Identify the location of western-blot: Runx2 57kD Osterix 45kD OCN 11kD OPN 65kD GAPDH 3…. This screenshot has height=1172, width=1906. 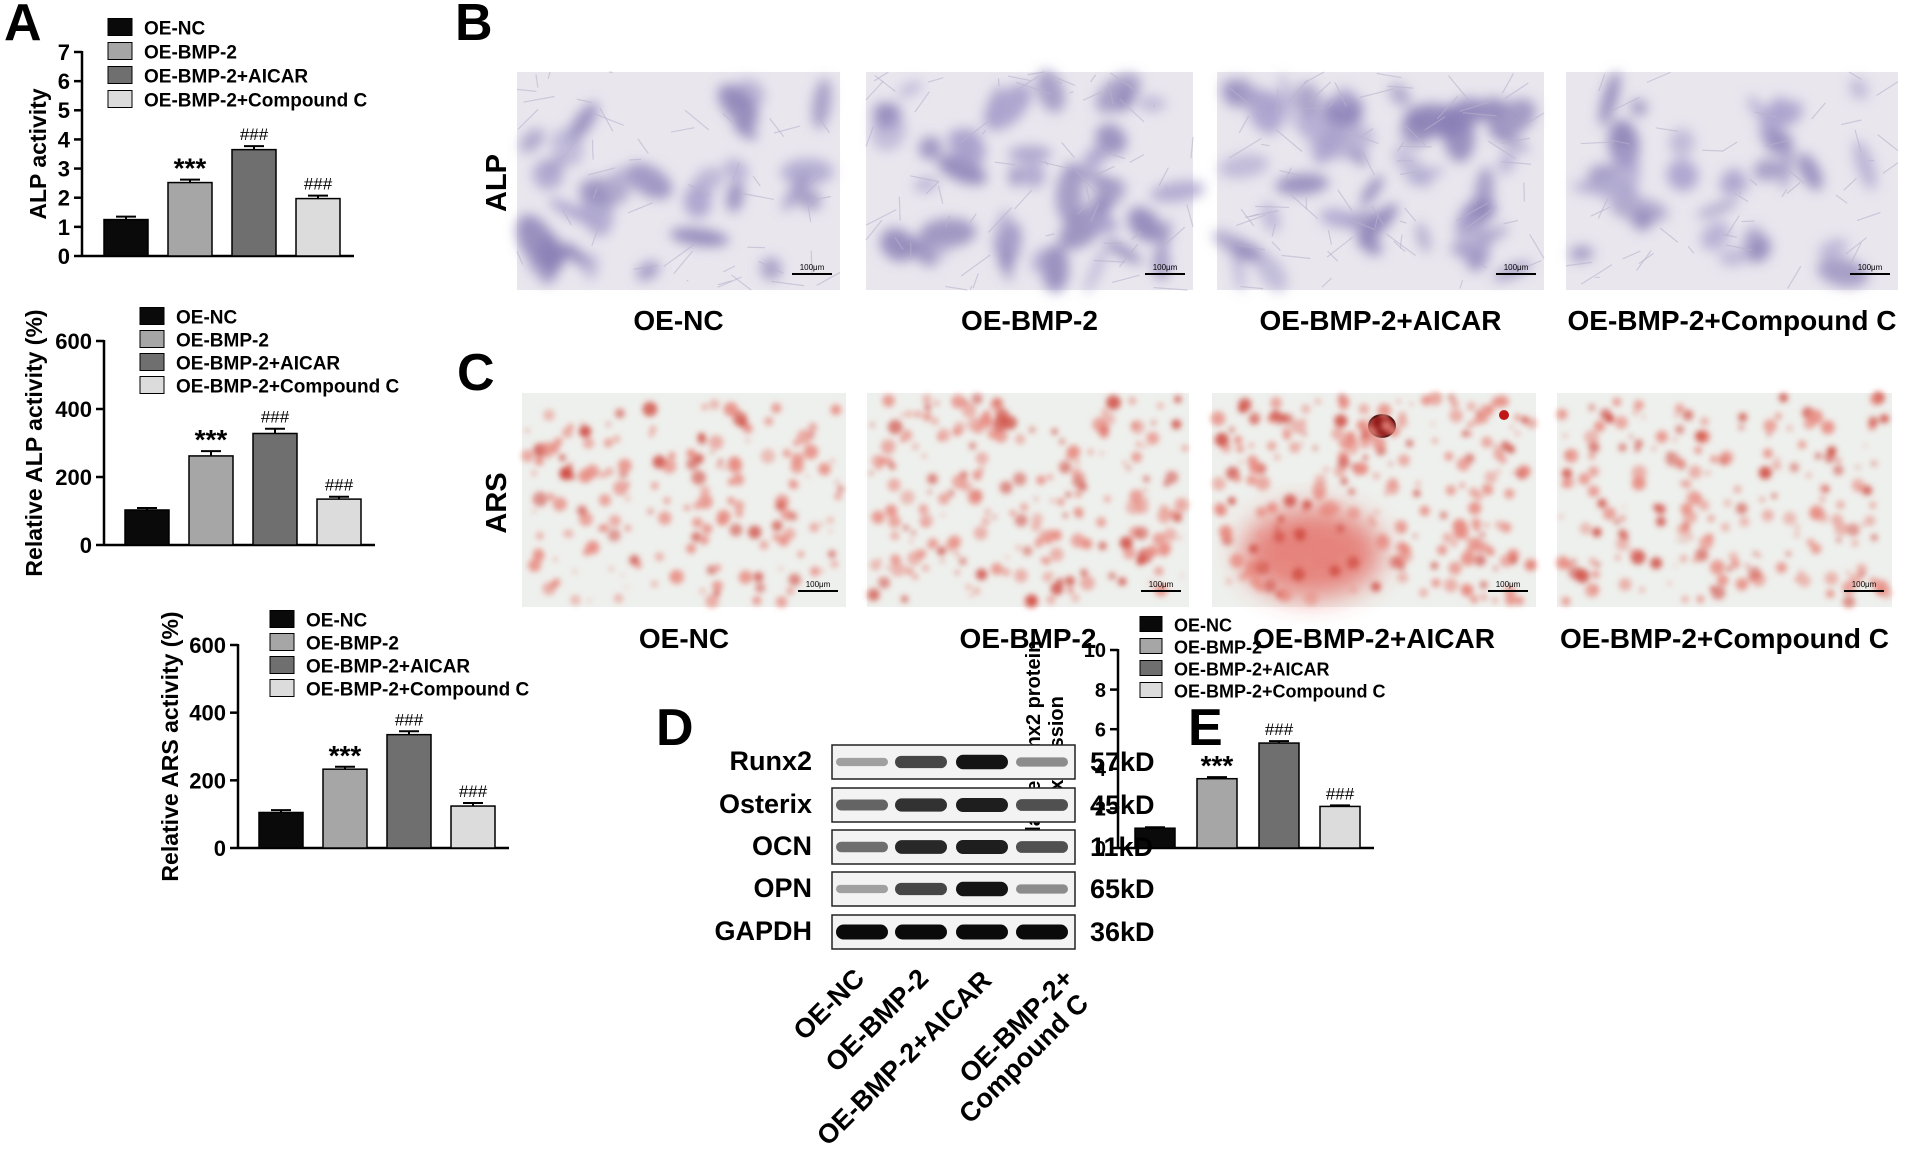
(934, 947).